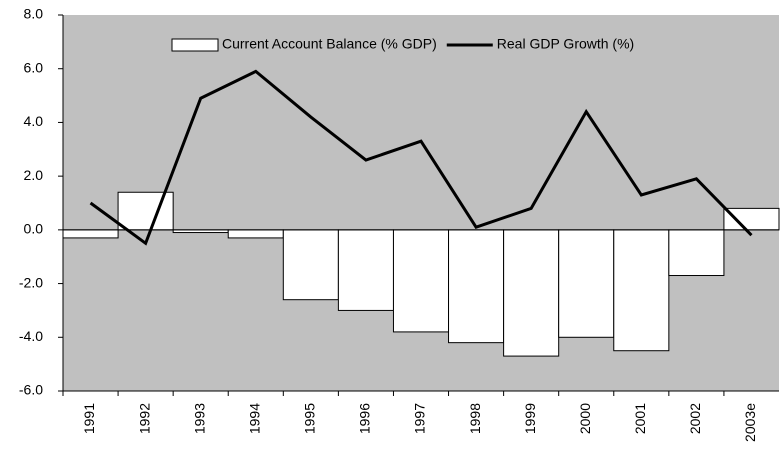  What do you see at coordinates (34, 67) in the screenshot?
I see `y-tick-label: 6.0` at bounding box center [34, 67].